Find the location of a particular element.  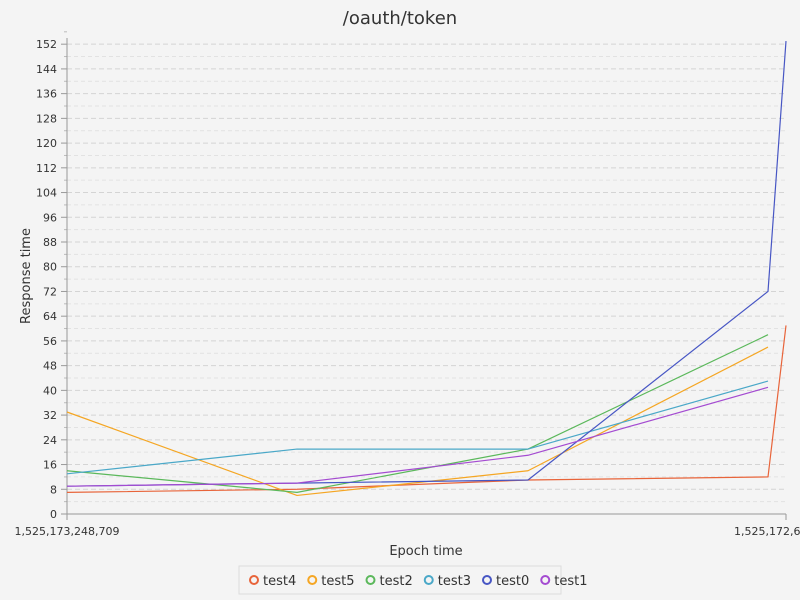

y-tick-label: 152 is located at coordinates (46, 44).